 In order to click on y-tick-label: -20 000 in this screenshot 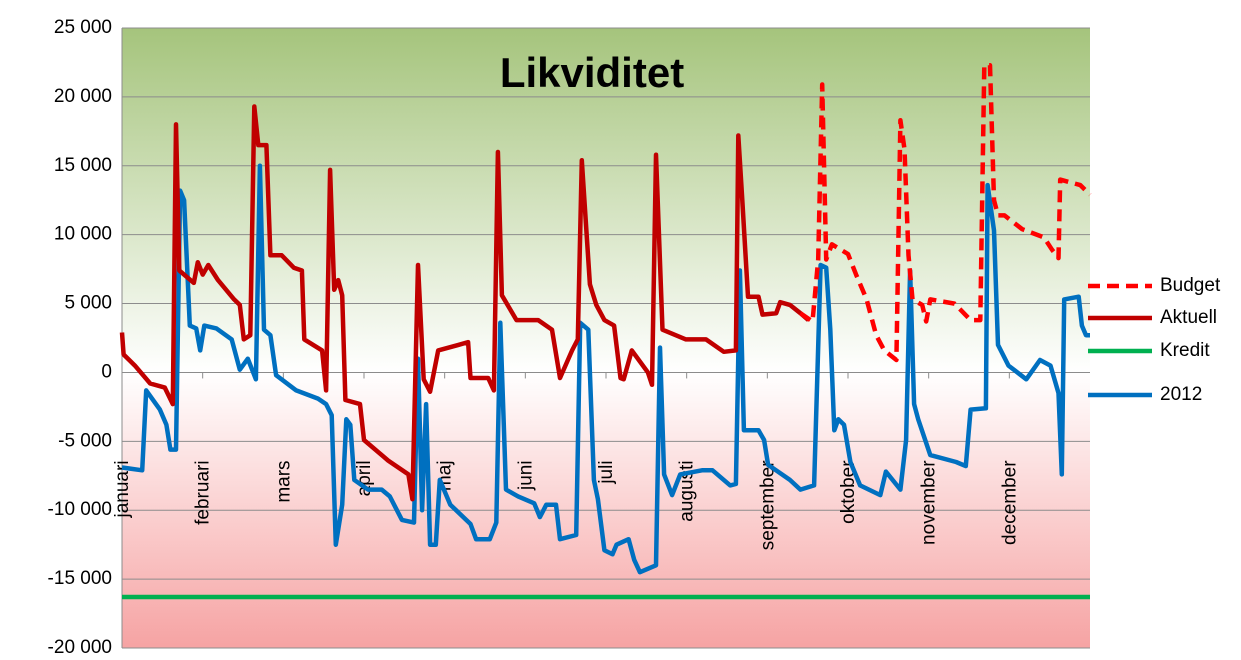, I will do `click(80, 646)`.